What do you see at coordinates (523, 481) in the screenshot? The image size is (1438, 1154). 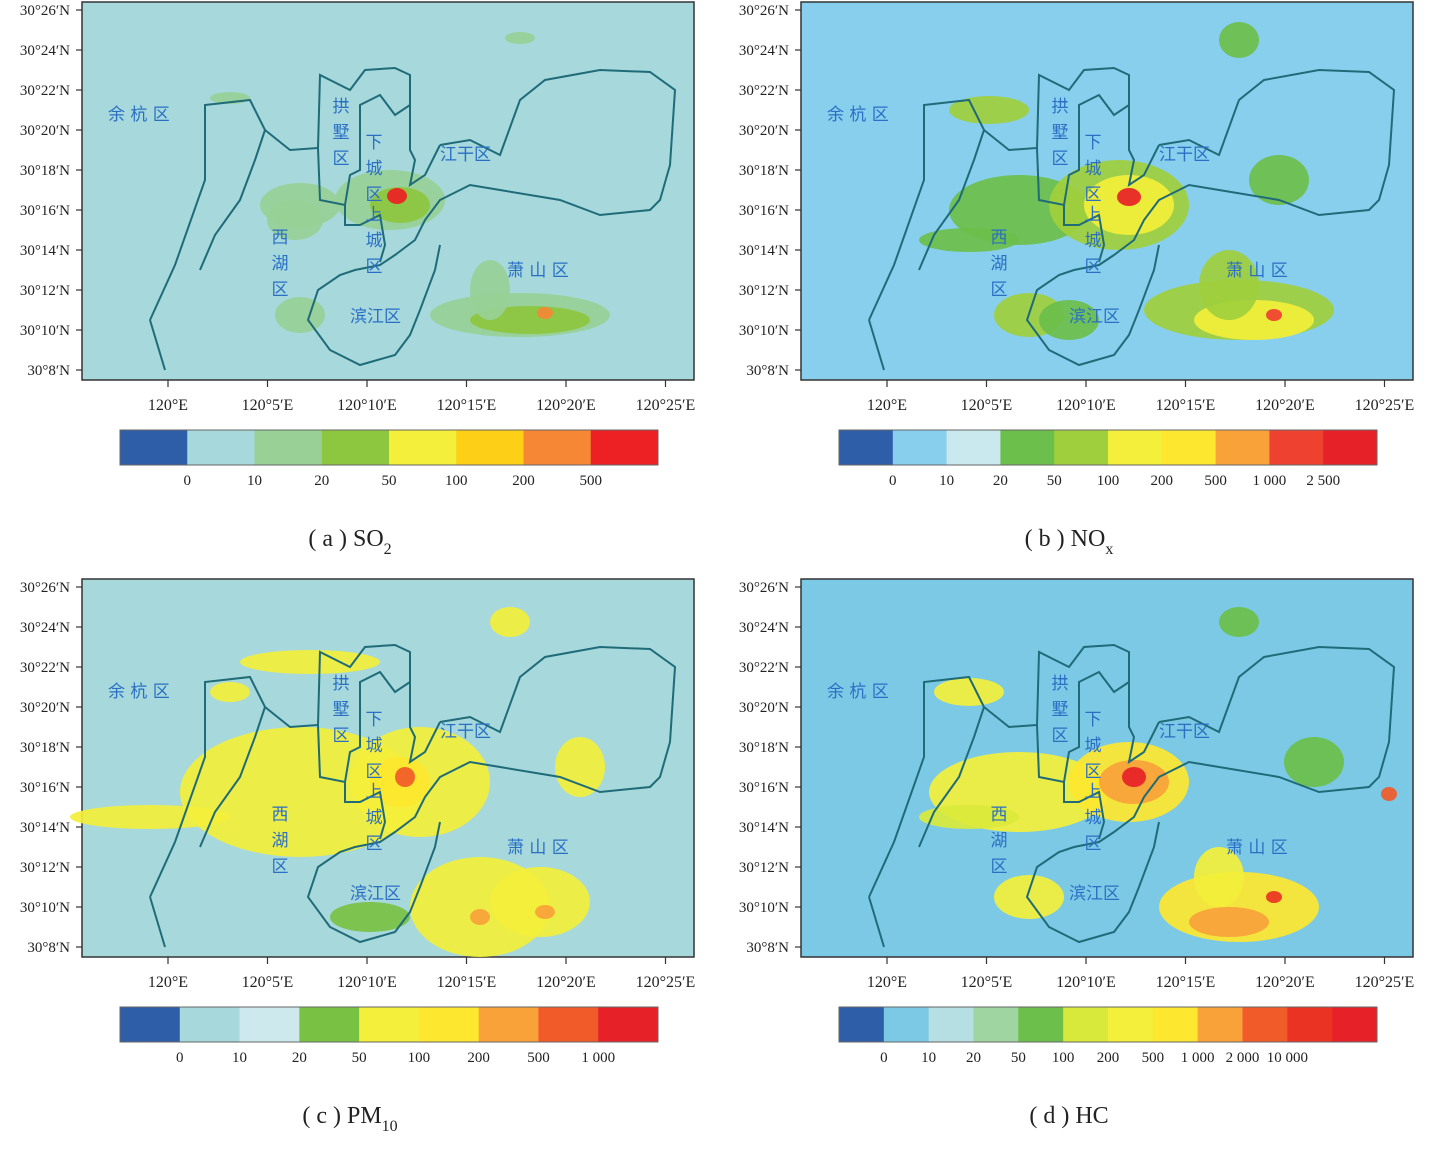 I see `colorbar-label: 200` at bounding box center [523, 481].